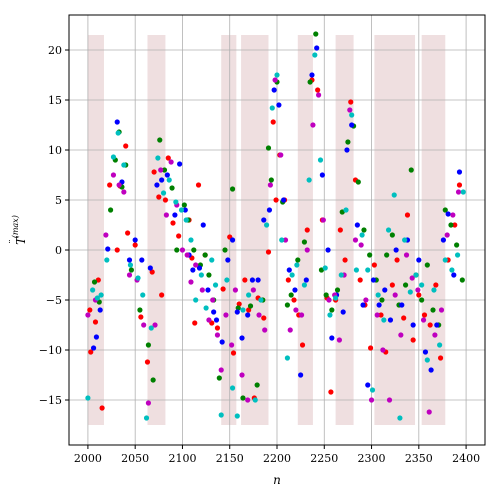 The height and width of the screenshot is (504, 500). I want to click on x-tick-label: 2050, so click(135, 458).